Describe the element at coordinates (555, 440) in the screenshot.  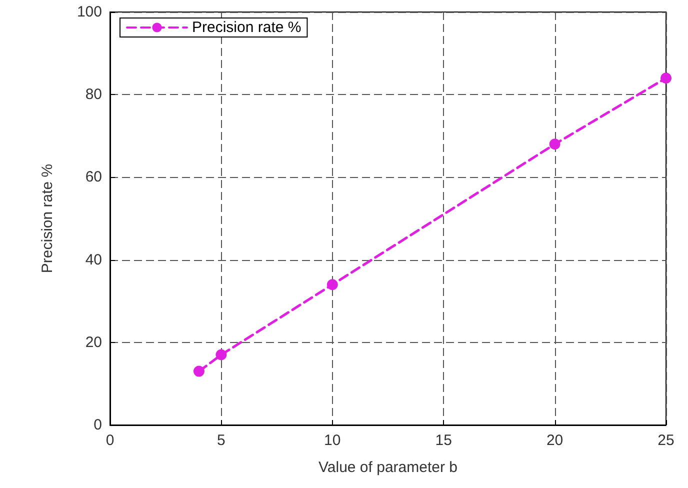
I see `x-tick-label: 20` at that location.